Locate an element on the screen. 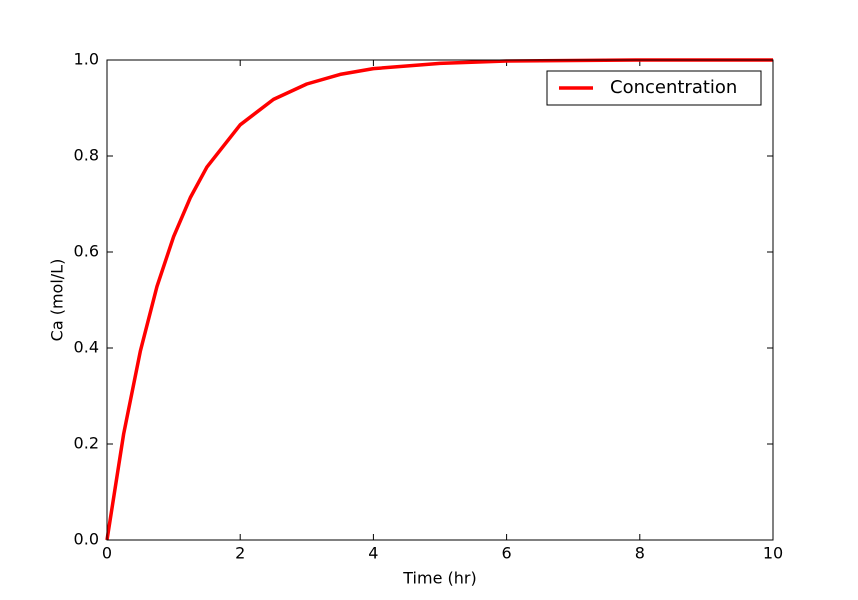 Image resolution: width=858 pixels, height=600 pixels. y-axis-label: Ca (mol/L) is located at coordinates (57, 300).